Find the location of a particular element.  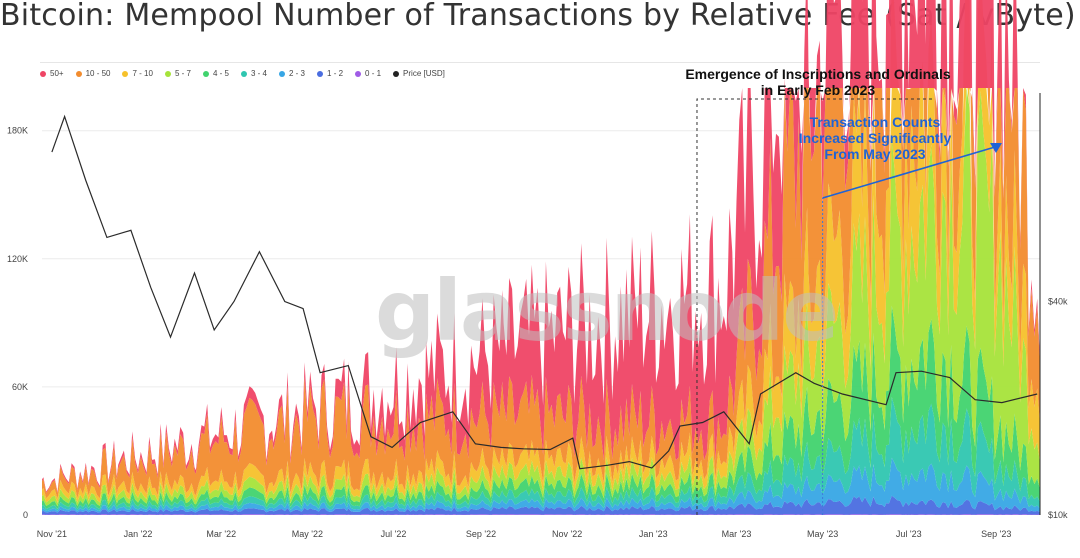

x-tick-label: Nov '22 is located at coordinates (567, 534).